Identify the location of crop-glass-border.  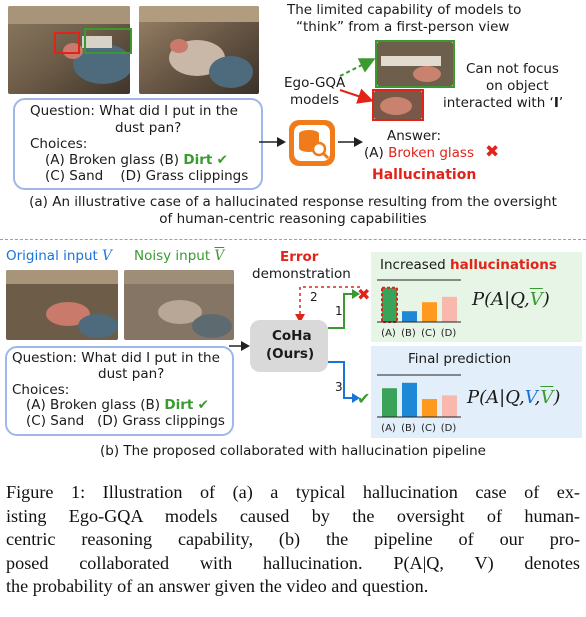
(398, 105).